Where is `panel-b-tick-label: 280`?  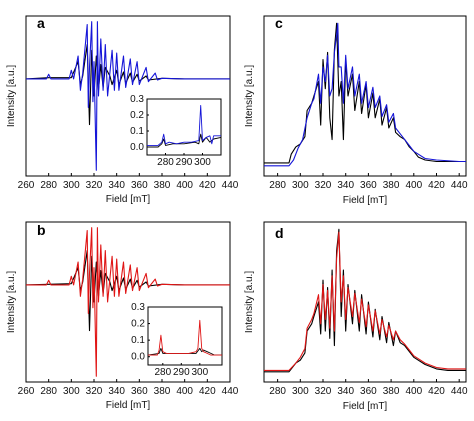
panel-b-tick-label: 280 is located at coordinates (48, 391).